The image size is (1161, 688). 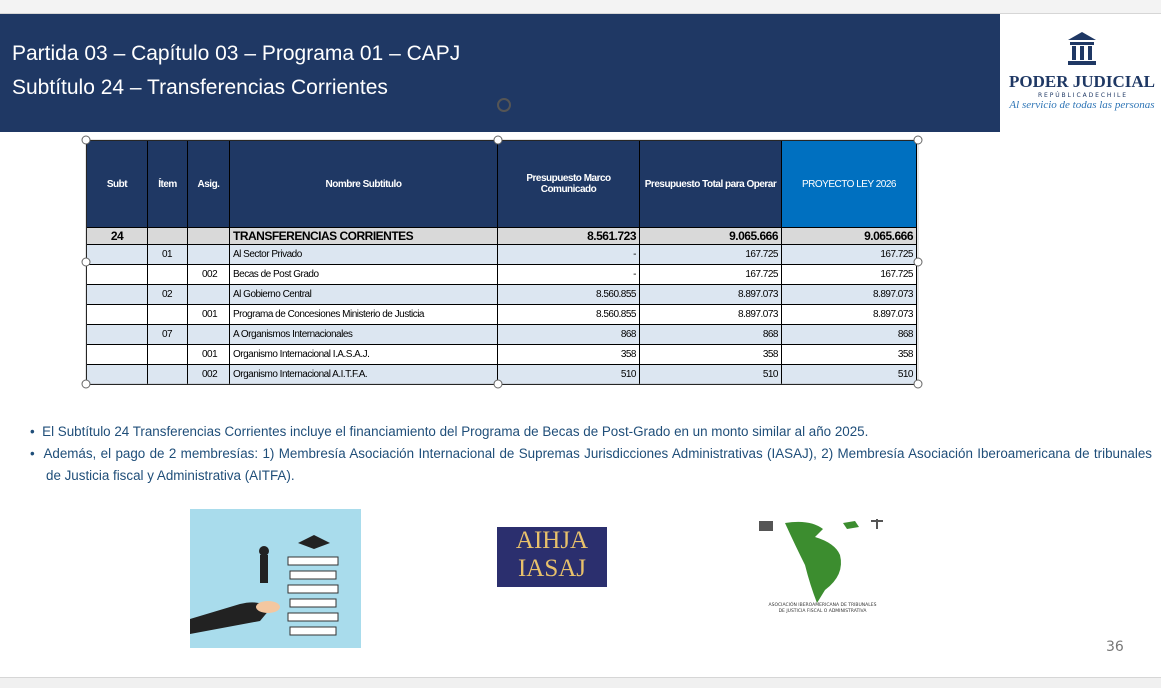 What do you see at coordinates (822, 611) in the screenshot?
I see `aitfa-text: DE JUSTICIA FISCAL O ADMINISTRATIVA` at bounding box center [822, 611].